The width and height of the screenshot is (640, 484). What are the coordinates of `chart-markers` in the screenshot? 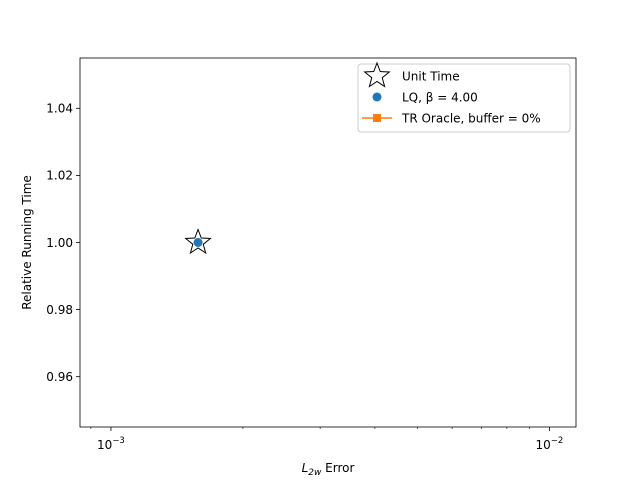 It's located at (198, 241).